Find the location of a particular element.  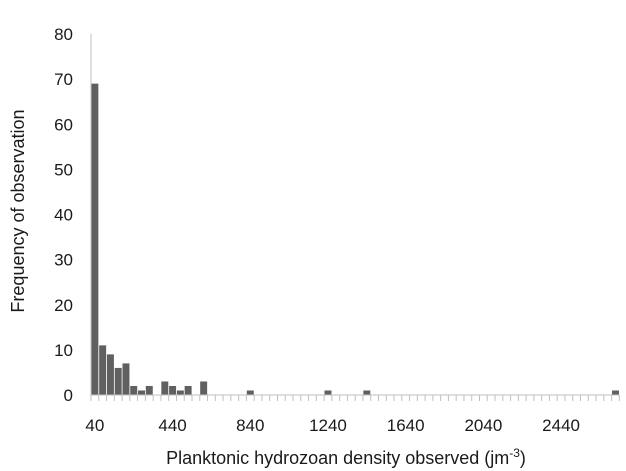

x-tick-label: 840 is located at coordinates (250, 425).